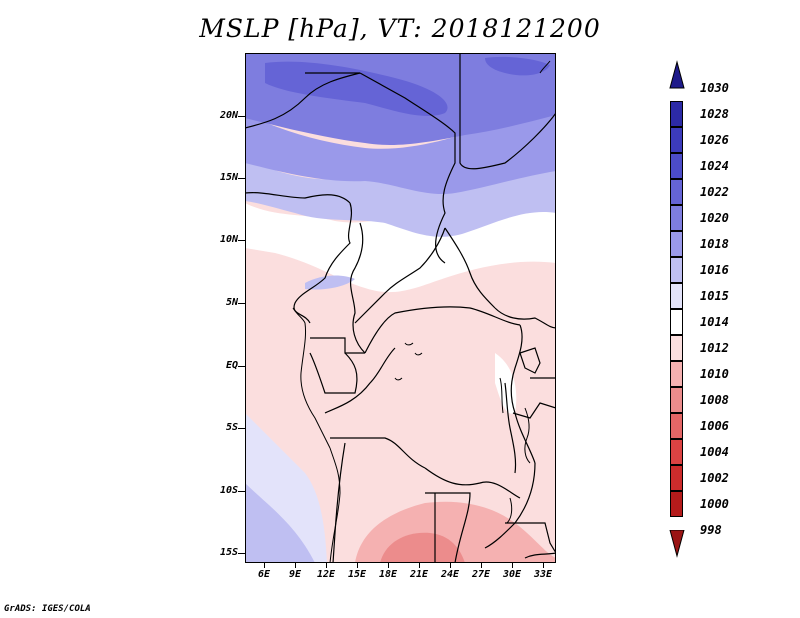 The image size is (800, 618). Describe the element at coordinates (714, 270) in the screenshot. I see `colorbar-value: 1016` at that location.